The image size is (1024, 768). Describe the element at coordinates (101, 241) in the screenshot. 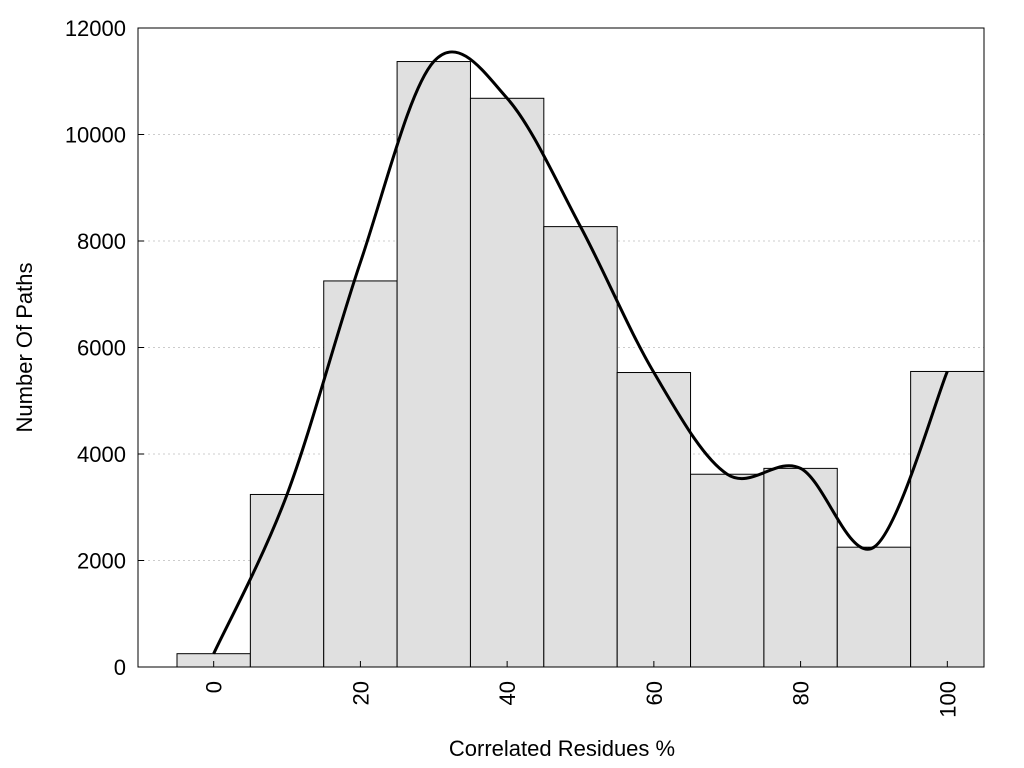

I see `y-tick-label: 8000` at that location.